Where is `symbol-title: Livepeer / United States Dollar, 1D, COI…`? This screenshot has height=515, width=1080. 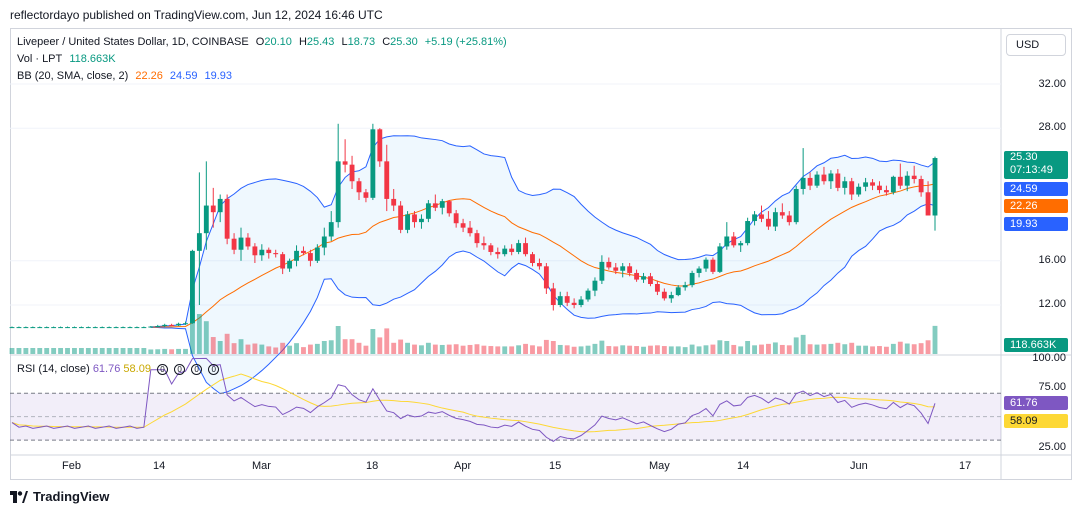 symbol-title: Livepeer / United States Dollar, 1D, COI… is located at coordinates (133, 42).